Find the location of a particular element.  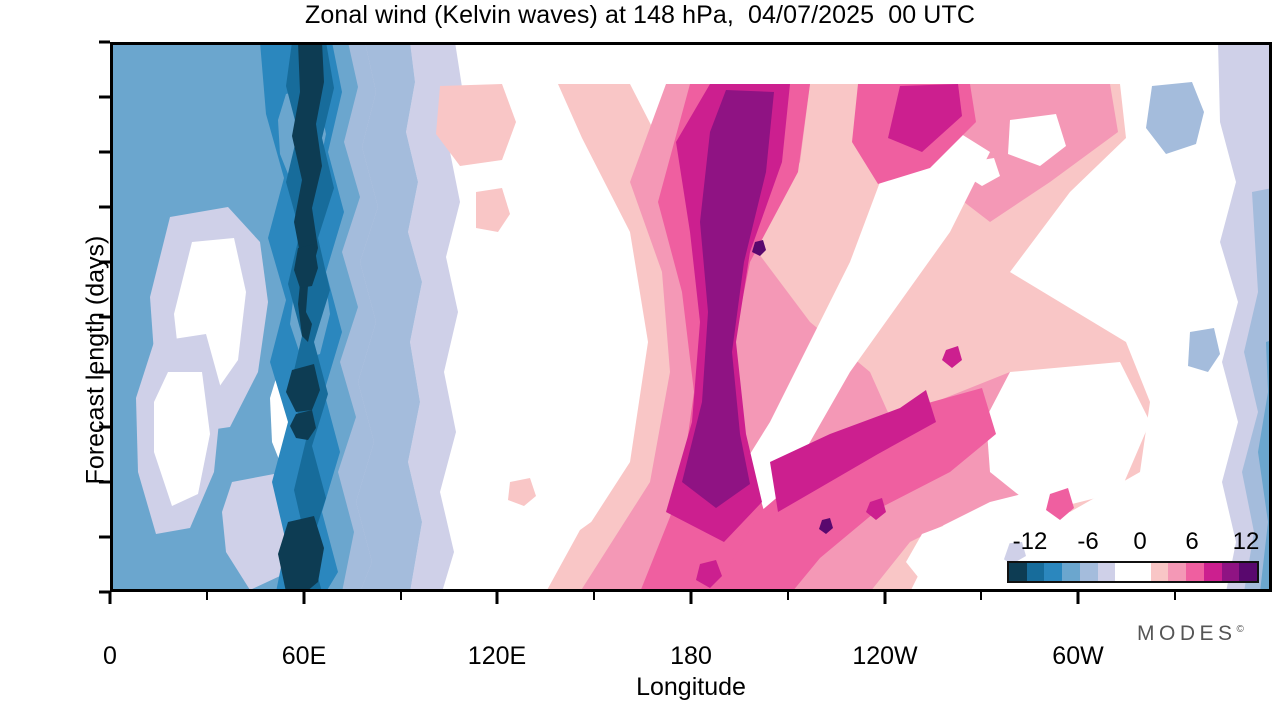

colorbar-label-6: 6 is located at coordinates (1192, 541).